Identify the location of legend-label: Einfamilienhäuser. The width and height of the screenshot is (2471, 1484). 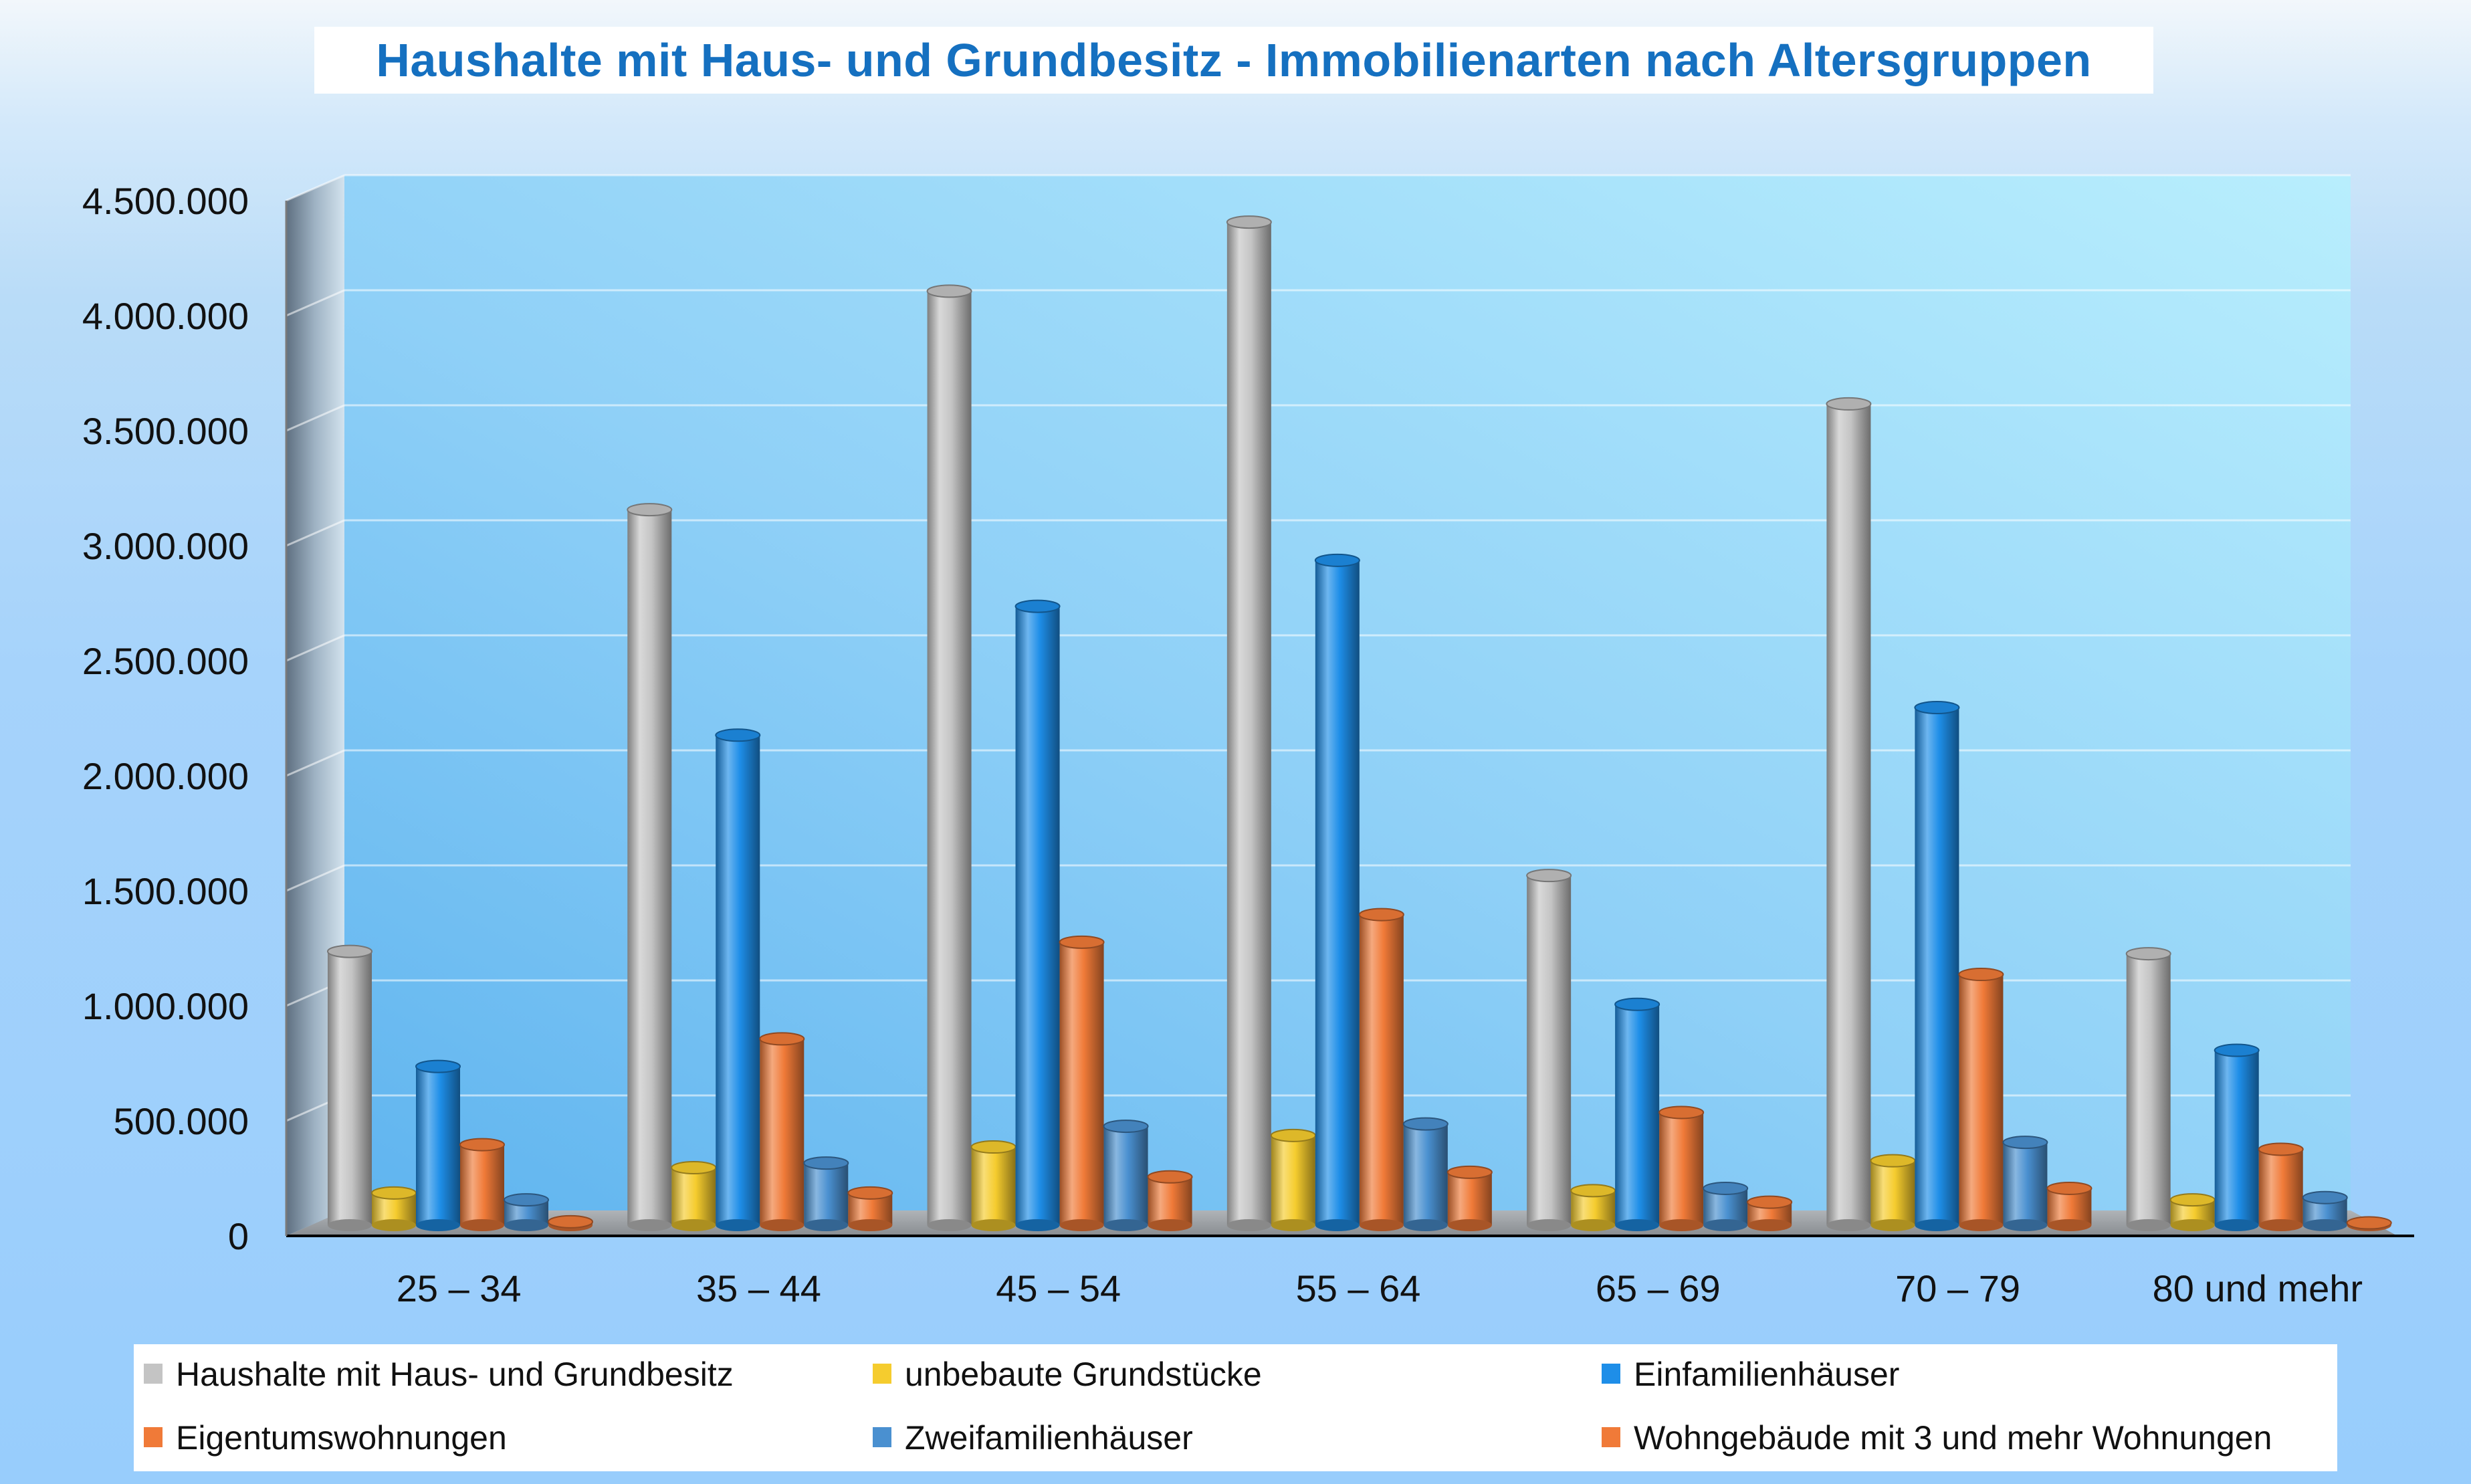
(1767, 1374).